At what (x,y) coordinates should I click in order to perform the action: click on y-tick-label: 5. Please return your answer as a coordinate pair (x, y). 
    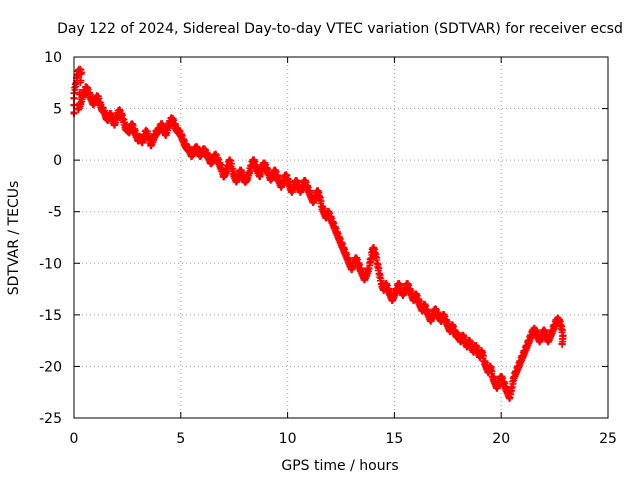
    Looking at the image, I should click on (57, 110).